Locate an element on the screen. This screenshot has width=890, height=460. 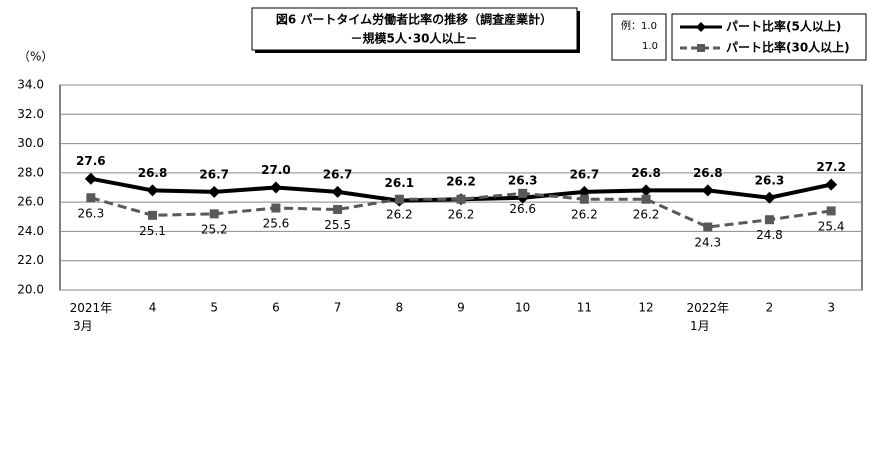
legend-label: パート比率(30人以上) is located at coordinates (788, 47).